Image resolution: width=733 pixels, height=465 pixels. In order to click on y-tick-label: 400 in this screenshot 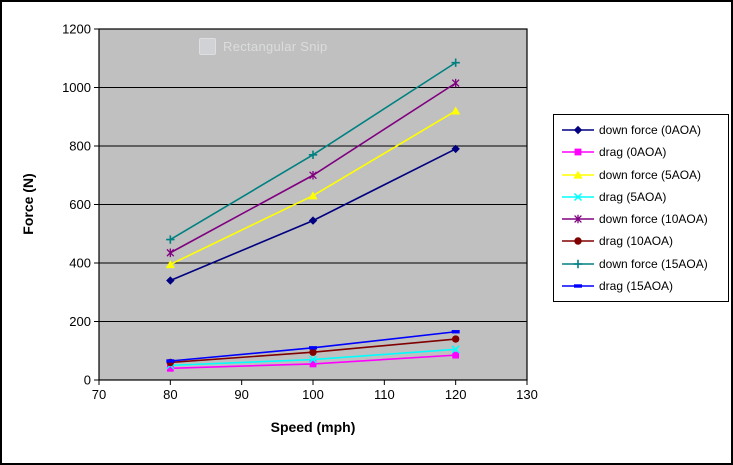, I will do `click(80, 263)`.